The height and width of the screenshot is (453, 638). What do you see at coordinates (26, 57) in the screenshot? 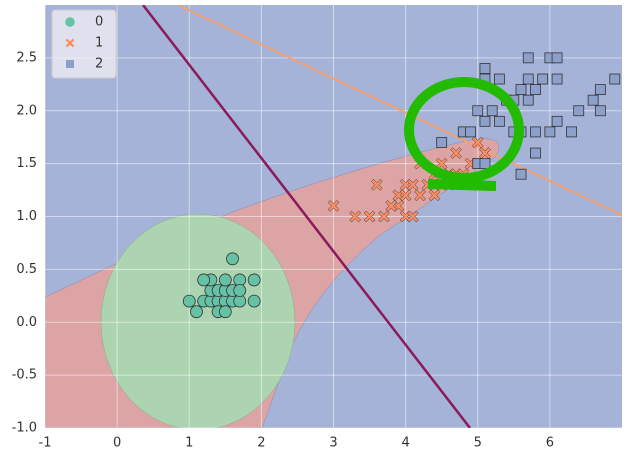
I see `y-tick-label: 2.5` at bounding box center [26, 57].